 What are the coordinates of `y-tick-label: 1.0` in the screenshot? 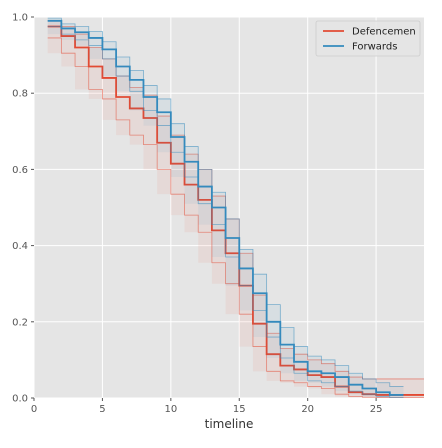 It's located at (20, 18).